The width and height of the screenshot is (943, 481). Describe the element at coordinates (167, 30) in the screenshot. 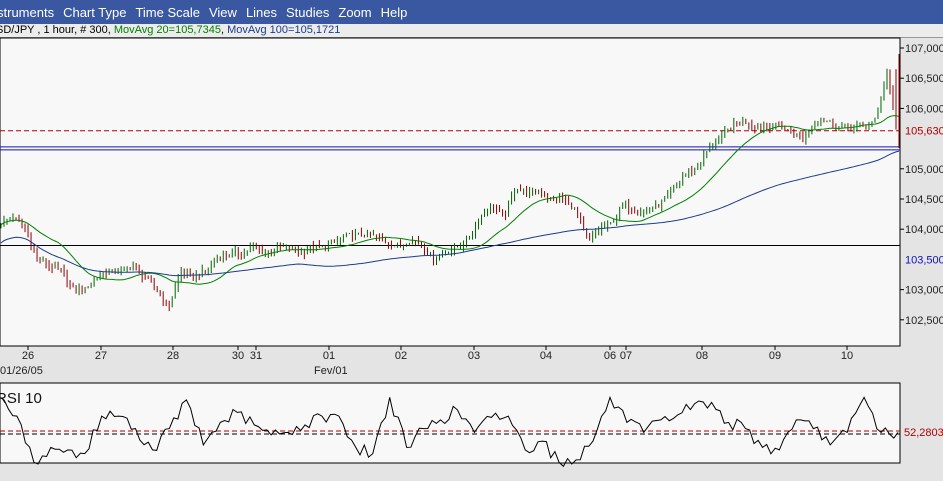

I see `ma20-info: MovAvg 20=105,7345` at that location.